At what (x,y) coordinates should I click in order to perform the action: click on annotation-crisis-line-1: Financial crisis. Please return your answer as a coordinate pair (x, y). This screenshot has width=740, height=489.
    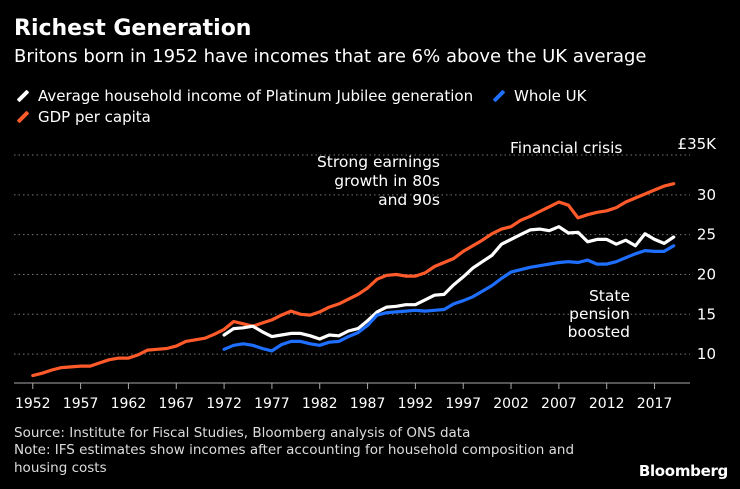
    Looking at the image, I should click on (566, 148).